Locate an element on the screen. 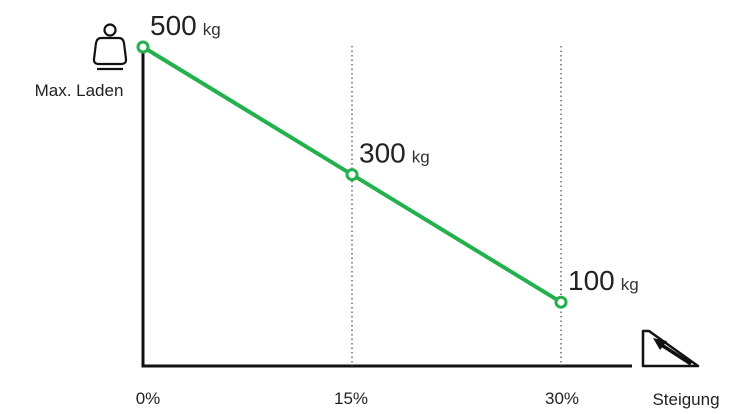 The width and height of the screenshot is (733, 414). weight-person-icon is located at coordinates (110, 47).